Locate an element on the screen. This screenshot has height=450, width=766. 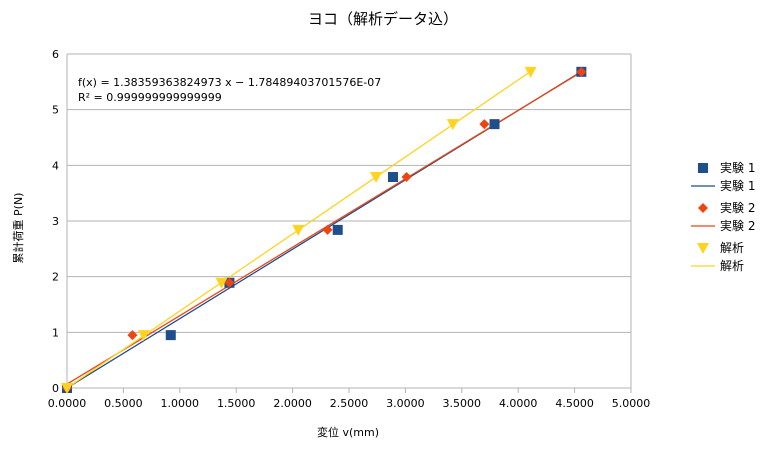
x-tick-label: 0.5000 is located at coordinates (123, 403).